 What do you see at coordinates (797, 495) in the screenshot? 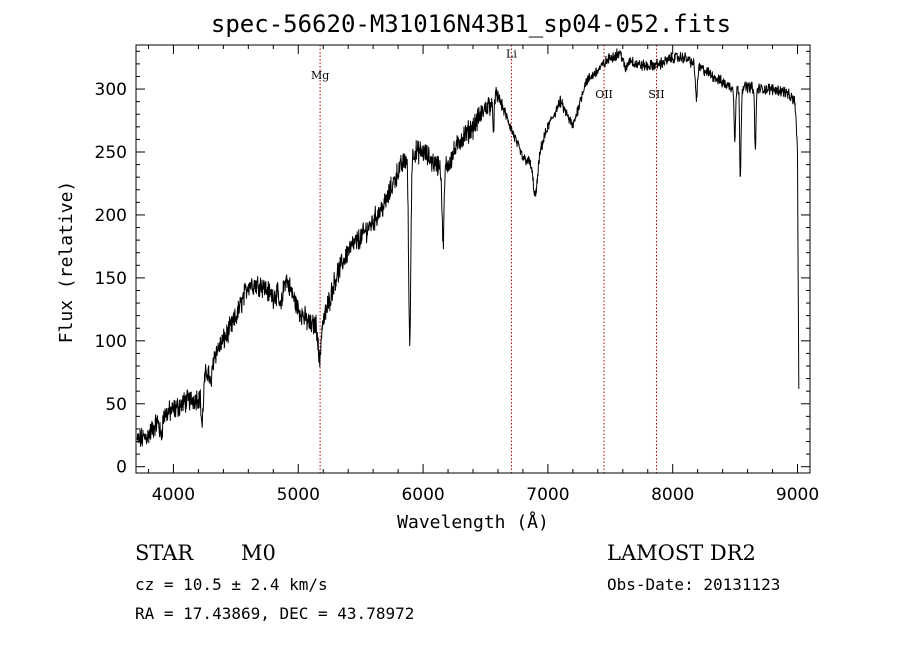
I see `x-tick-label: 9000` at bounding box center [797, 495].